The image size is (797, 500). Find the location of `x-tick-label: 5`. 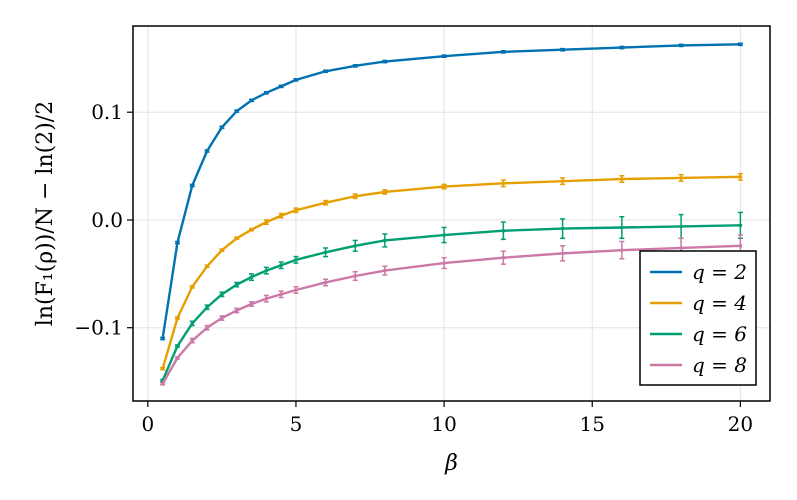

x-tick-label: 5 is located at coordinates (296, 424).